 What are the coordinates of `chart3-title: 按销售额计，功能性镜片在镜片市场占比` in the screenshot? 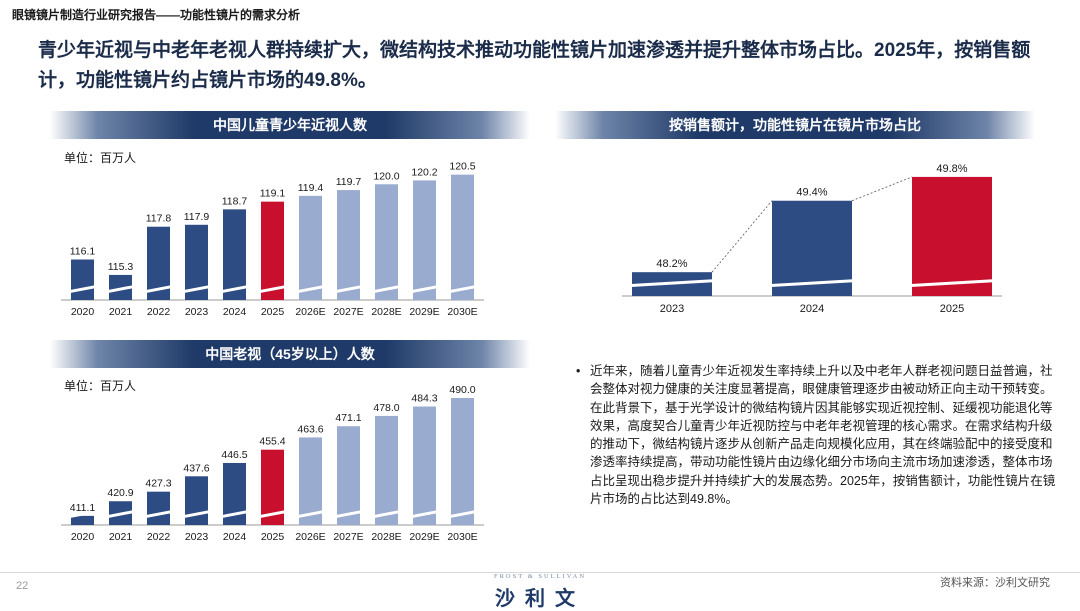 It's located at (795, 125).